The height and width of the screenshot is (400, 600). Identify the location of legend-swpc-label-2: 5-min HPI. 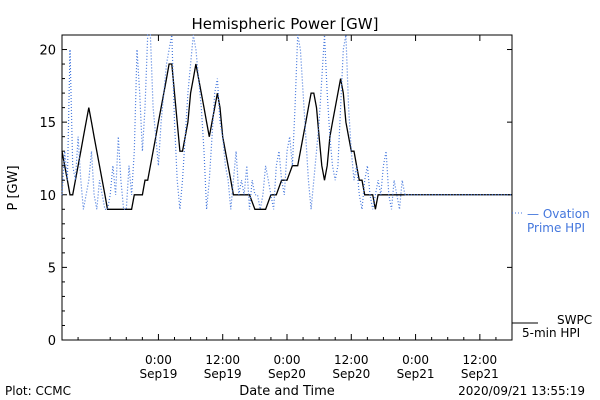
(551, 333).